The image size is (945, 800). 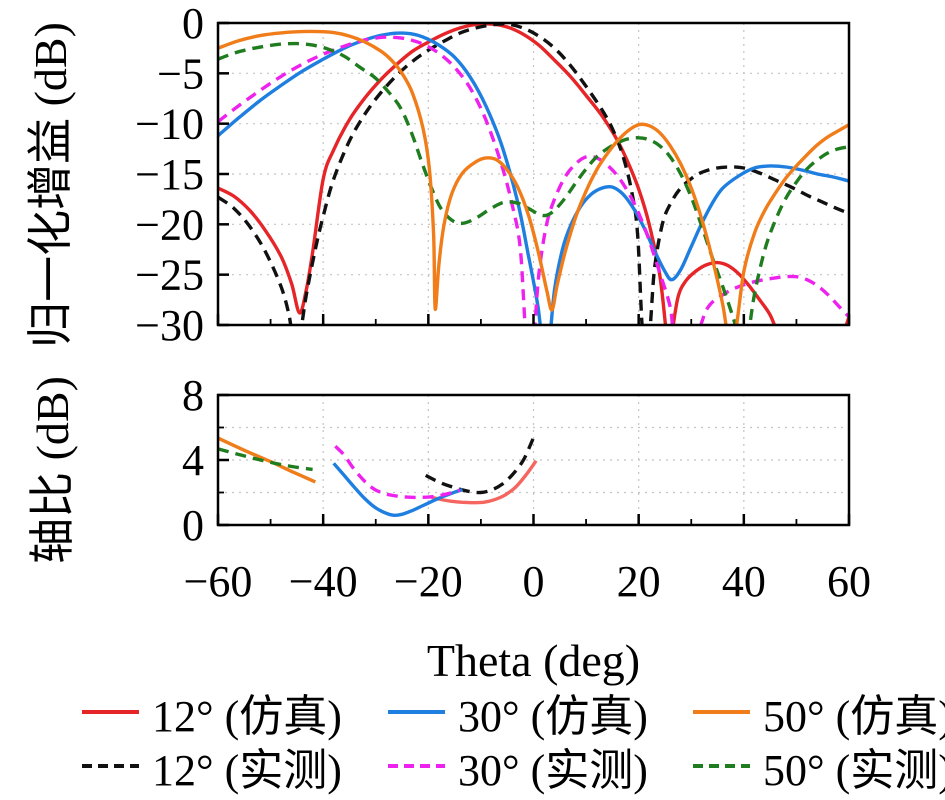 What do you see at coordinates (854, 716) in the screenshot?
I see `legend-label: 50° (仿真)` at bounding box center [854, 716].